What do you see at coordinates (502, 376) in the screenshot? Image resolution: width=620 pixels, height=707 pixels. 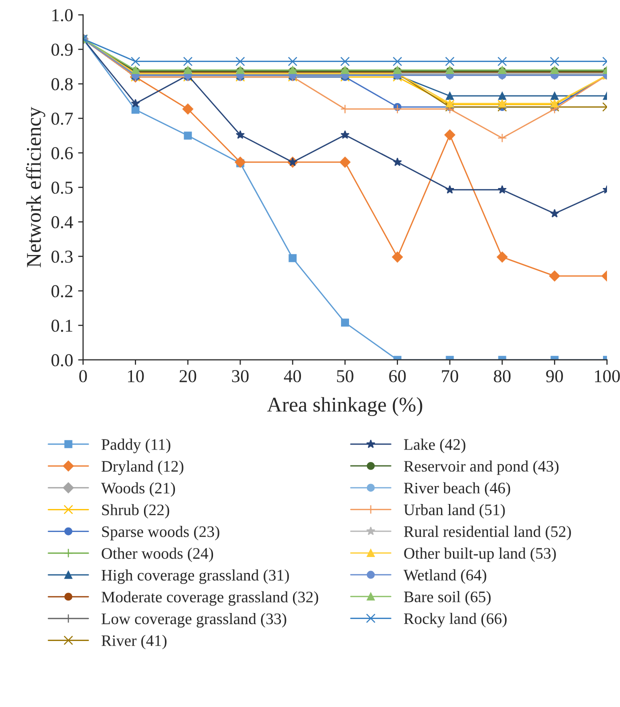 I see `x-tick-label: 80` at bounding box center [502, 376].